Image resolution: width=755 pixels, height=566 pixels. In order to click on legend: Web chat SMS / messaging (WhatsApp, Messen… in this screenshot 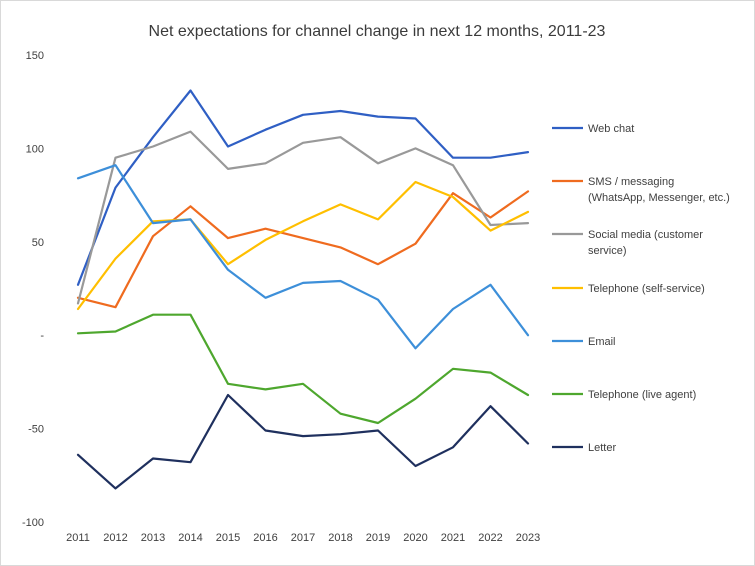, I will do `click(641, 288)`.